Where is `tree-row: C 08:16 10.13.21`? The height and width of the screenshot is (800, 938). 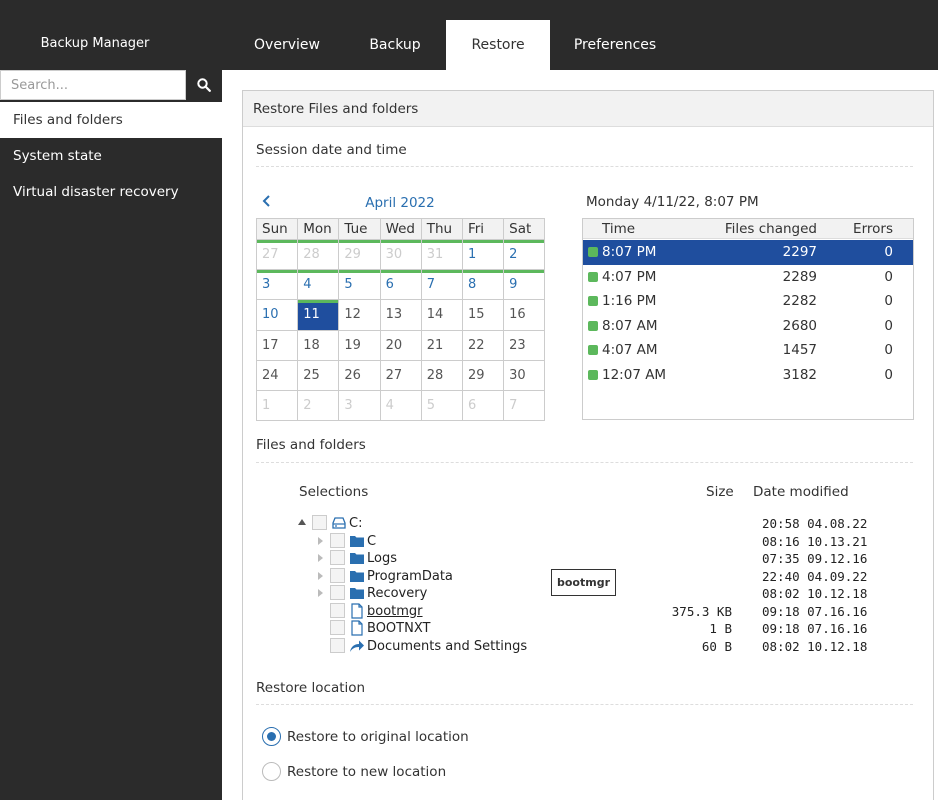 tree-row: C 08:16 10.13.21 is located at coordinates (588, 541).